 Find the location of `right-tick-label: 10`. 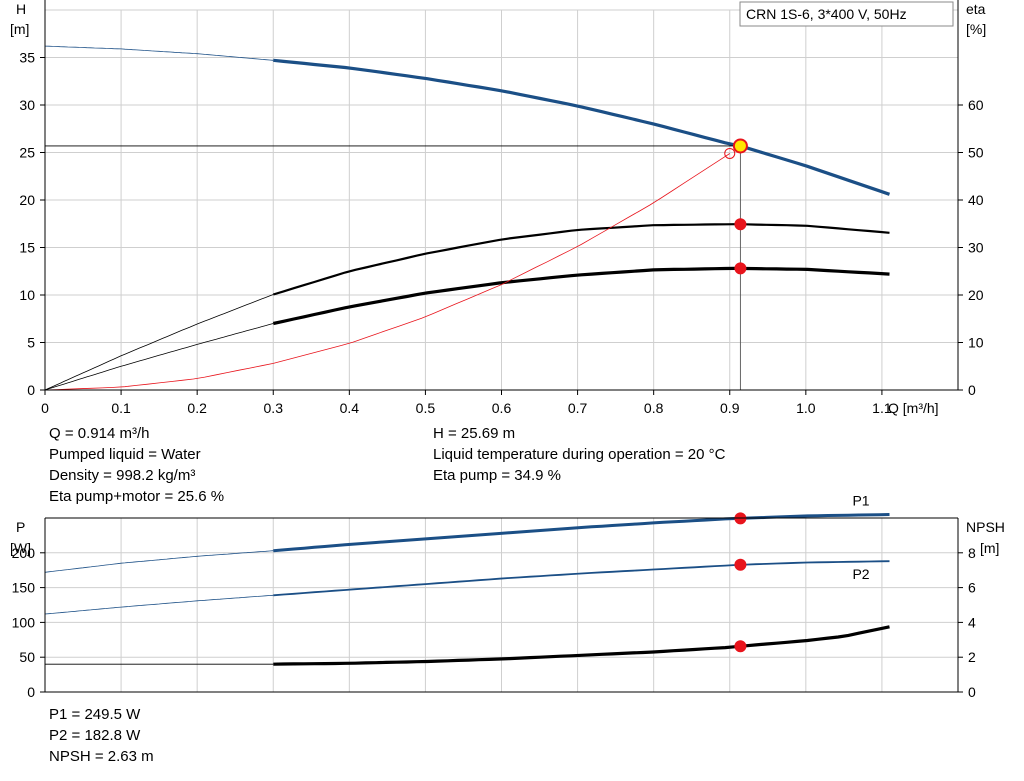

right-tick-label: 10 is located at coordinates (976, 343).